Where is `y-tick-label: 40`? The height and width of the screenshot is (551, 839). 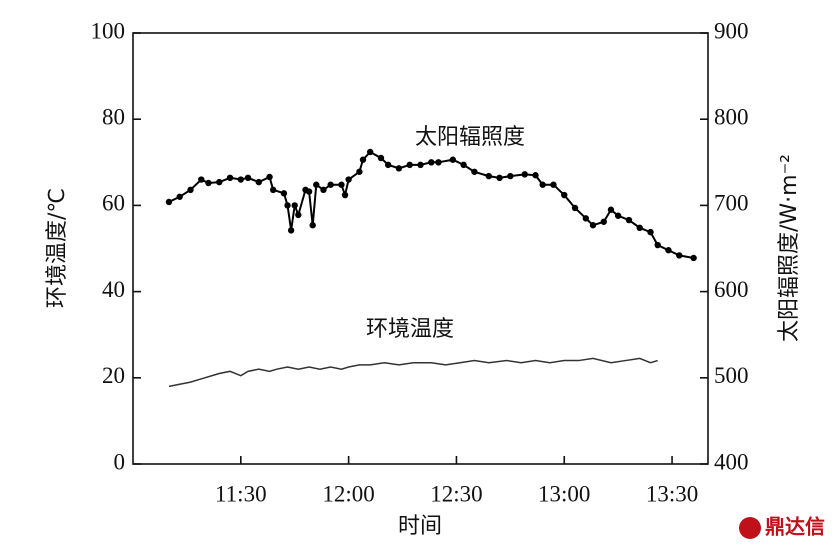
y-tick-label: 40 is located at coordinates (113, 289).